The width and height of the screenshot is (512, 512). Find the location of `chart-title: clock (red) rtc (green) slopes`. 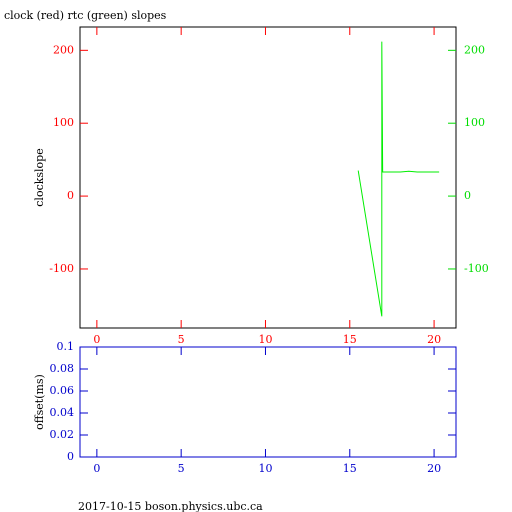

chart-title: clock (red) rtc (green) slopes is located at coordinates (85, 15).